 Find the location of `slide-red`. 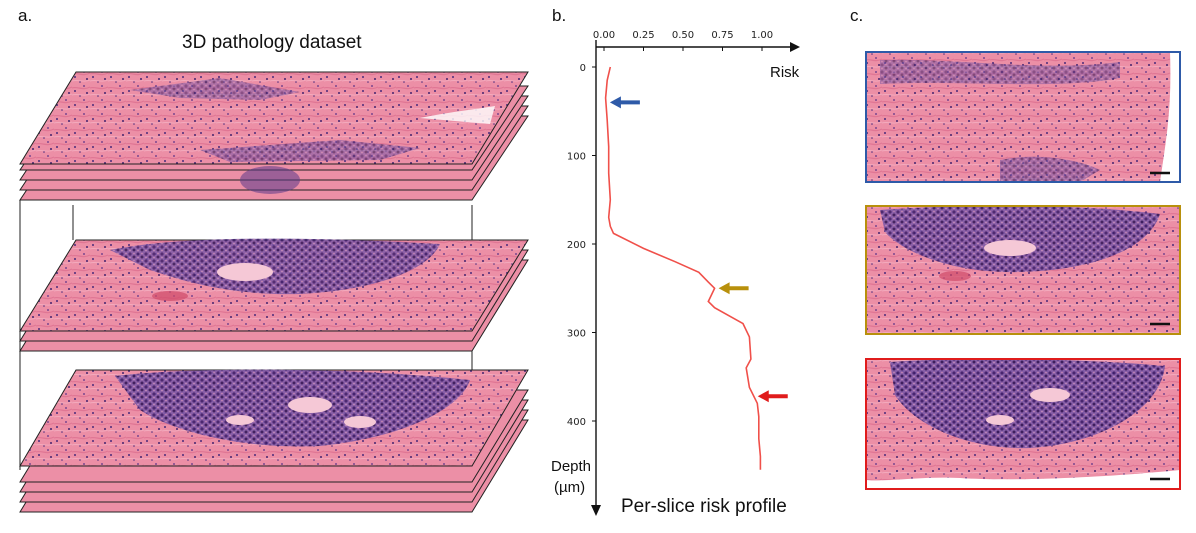

slide-red is located at coordinates (1023, 424).